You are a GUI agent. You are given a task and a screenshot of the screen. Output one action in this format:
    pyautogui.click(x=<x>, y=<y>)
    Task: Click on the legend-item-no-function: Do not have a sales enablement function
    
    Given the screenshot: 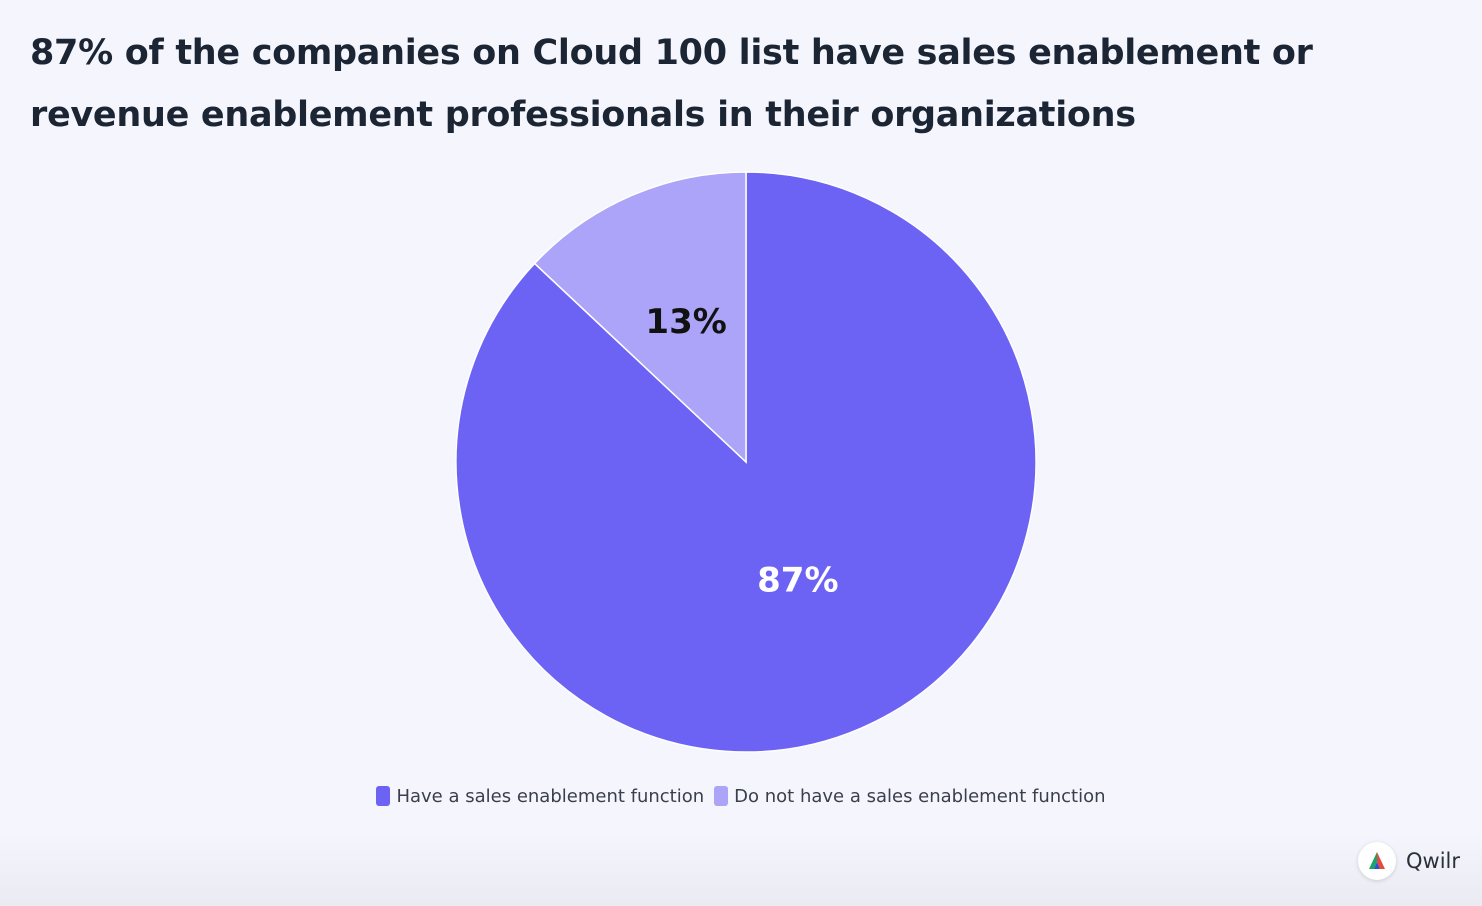 What is the action you would take?
    pyautogui.click(x=910, y=796)
    